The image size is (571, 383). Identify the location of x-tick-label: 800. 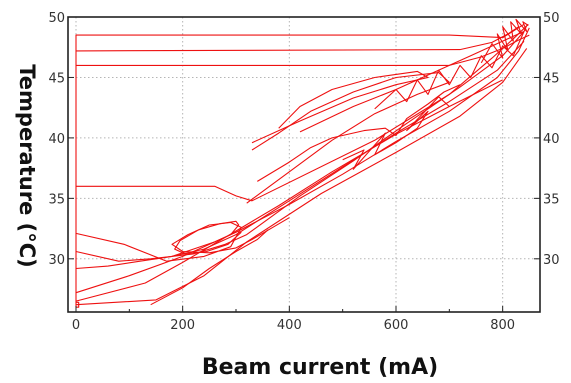
(502, 325).